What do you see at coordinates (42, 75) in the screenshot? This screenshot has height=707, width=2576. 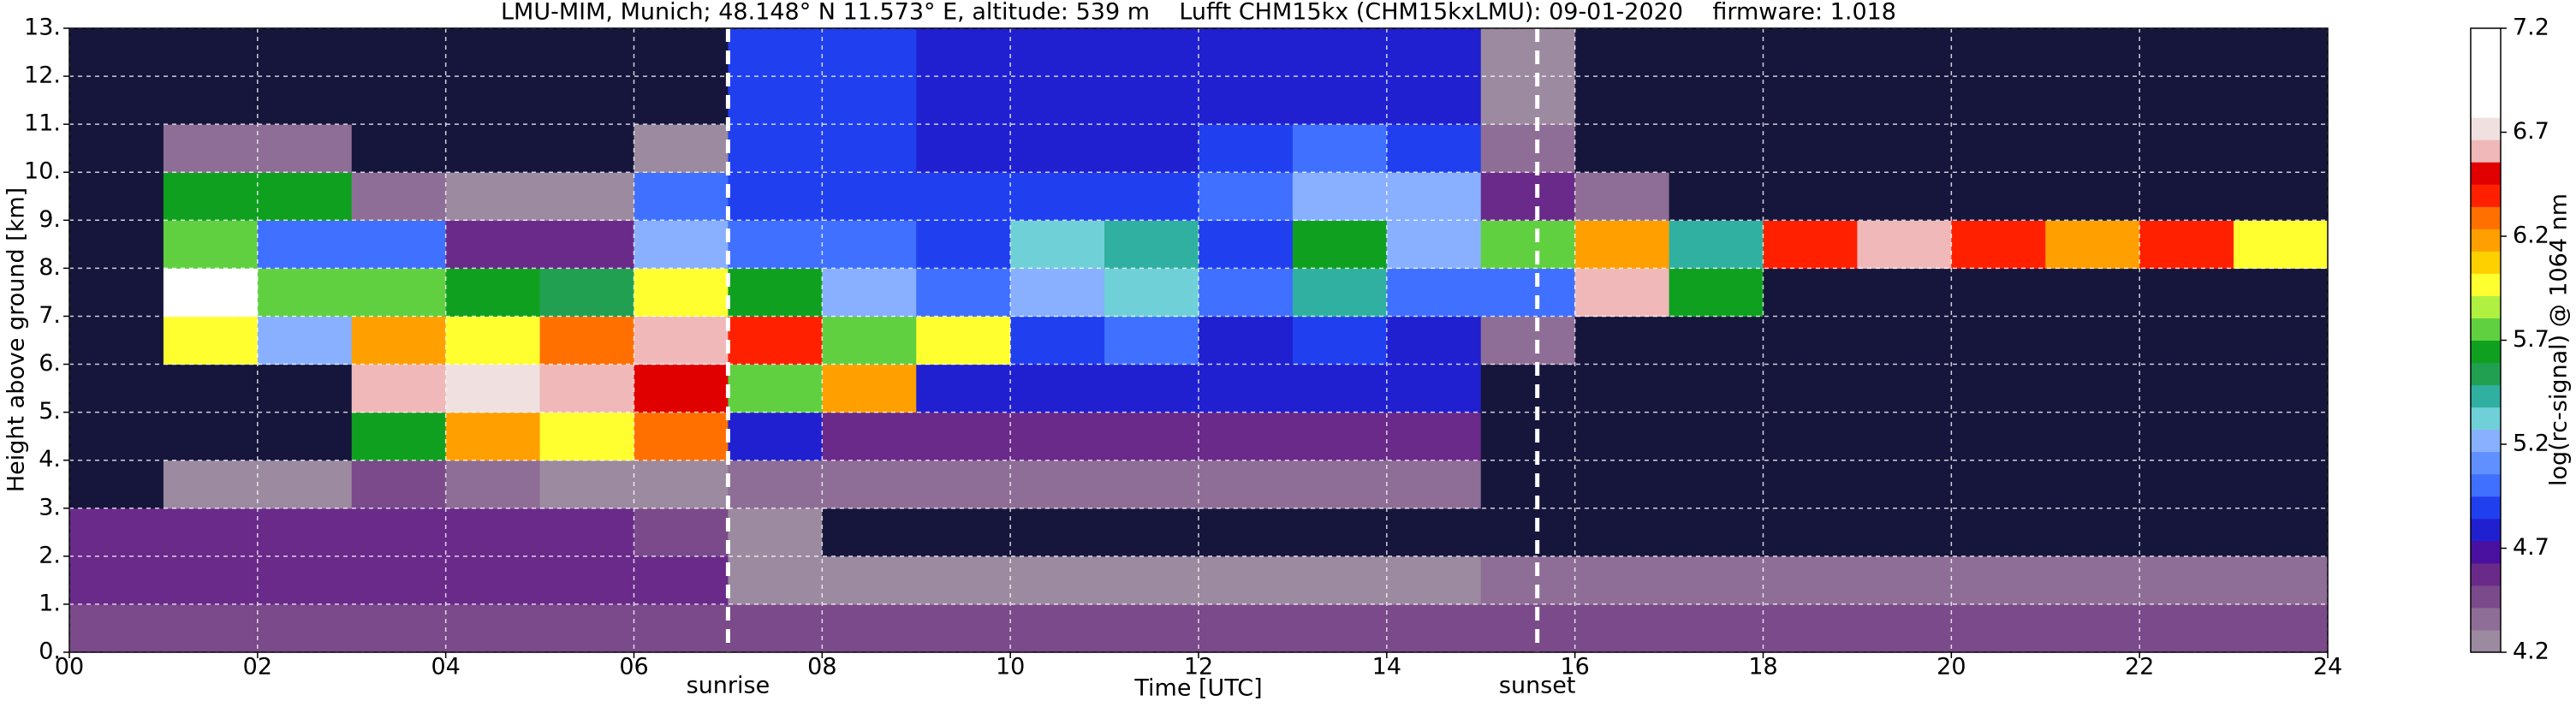 I see `y-tick-label: 12.` at bounding box center [42, 75].